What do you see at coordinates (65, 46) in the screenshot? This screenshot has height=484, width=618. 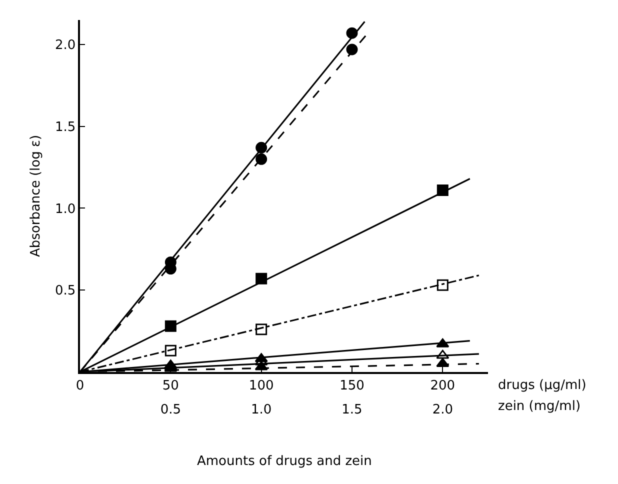 I see `y-tick-label: 2.0` at bounding box center [65, 46].